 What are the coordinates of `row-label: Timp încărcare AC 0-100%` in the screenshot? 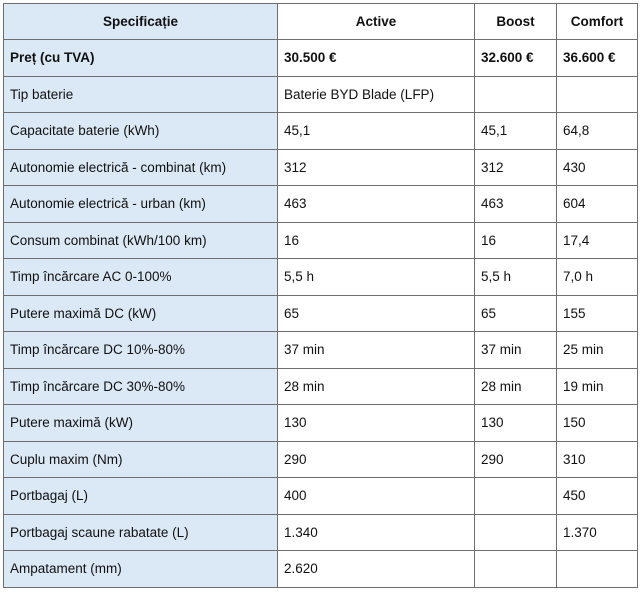 It's located at (140, 277).